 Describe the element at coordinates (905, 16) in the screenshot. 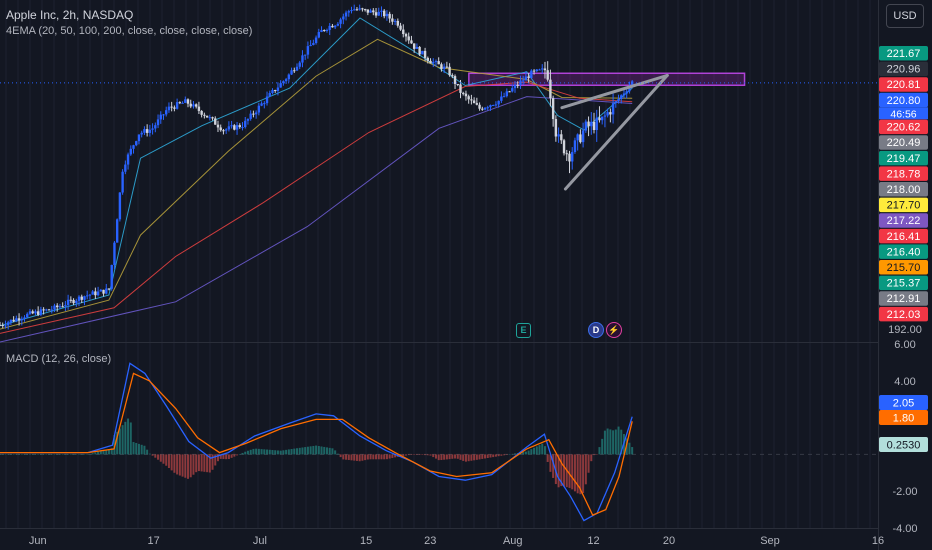

I see `currency-button: USD` at that location.